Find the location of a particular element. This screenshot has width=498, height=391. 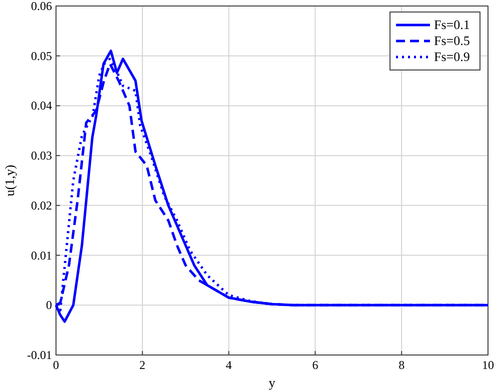

y-tick-label: 0.04 is located at coordinates (41, 105).